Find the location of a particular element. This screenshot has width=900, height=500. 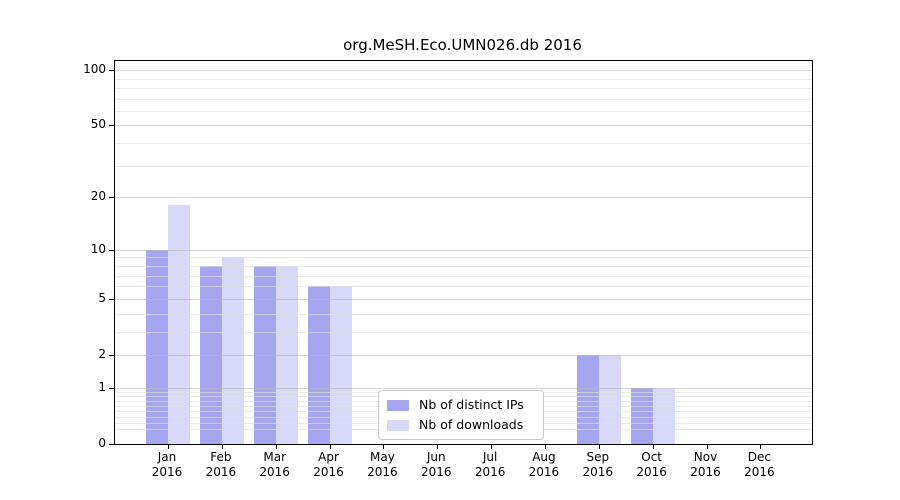

x-tick-label: Nov 2016 is located at coordinates (706, 465).